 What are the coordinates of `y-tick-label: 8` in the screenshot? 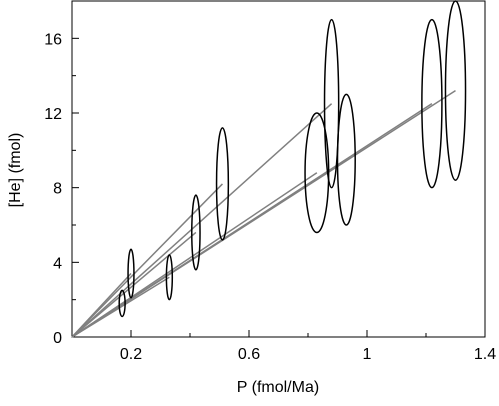 It's located at (57, 189).